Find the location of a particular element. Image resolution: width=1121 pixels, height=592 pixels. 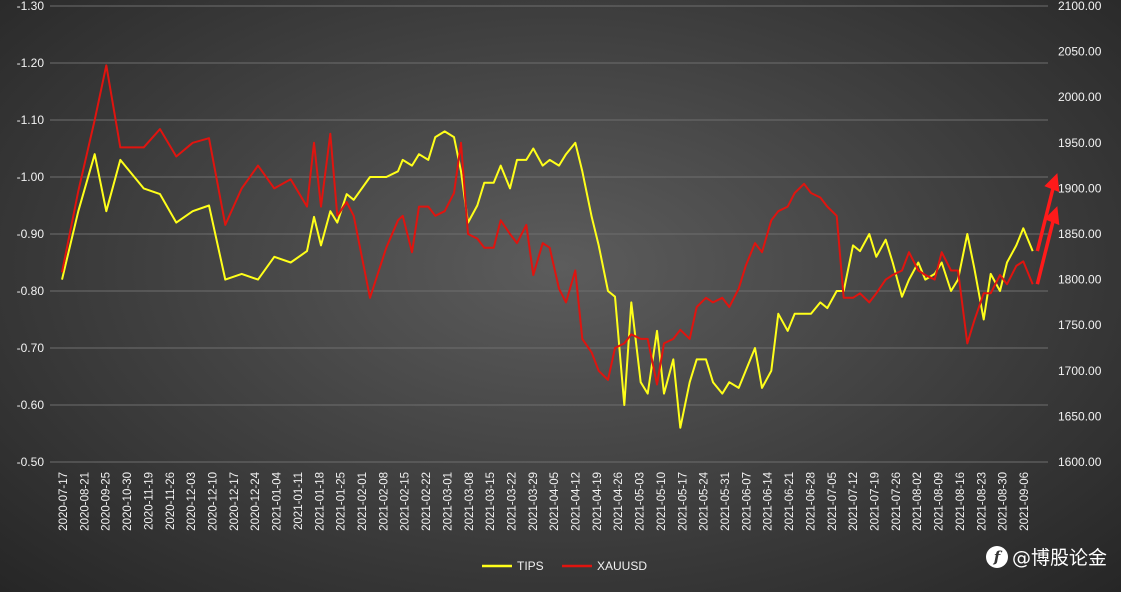

right-tick-label: 2000.00 is located at coordinates (1080, 97).